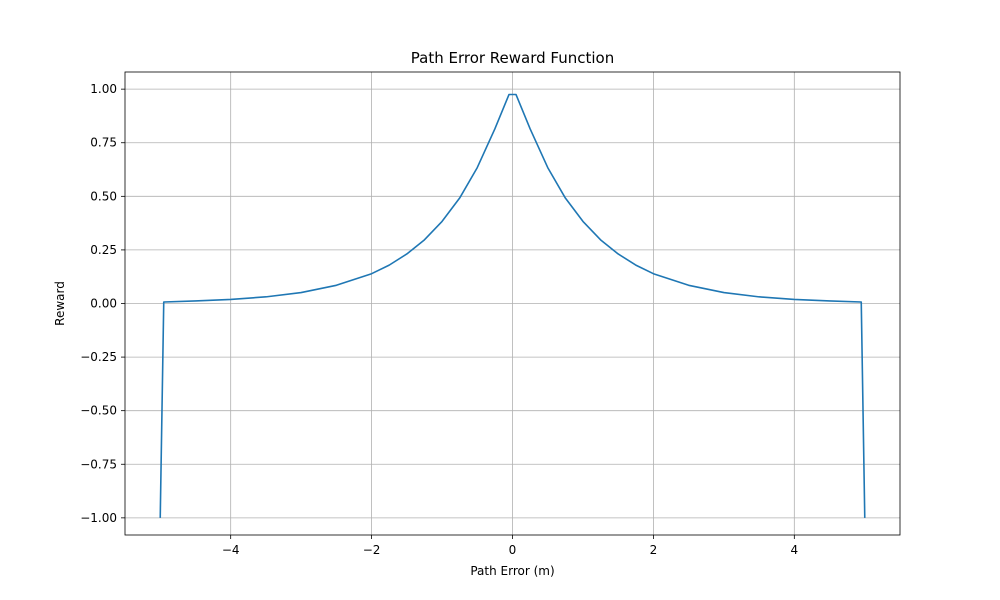 The width and height of the screenshot is (1000, 600). I want to click on y-tick-label: 0.25, so click(103, 250).